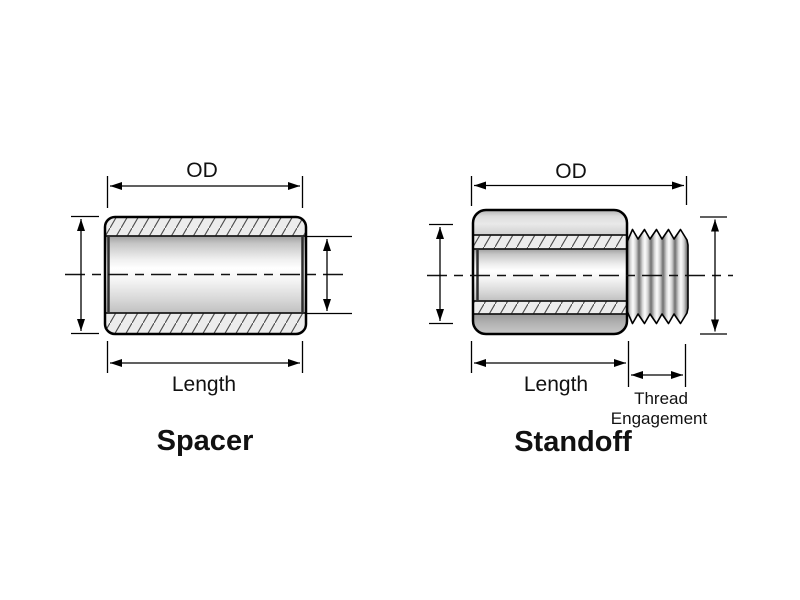  What do you see at coordinates (657, 276) in the screenshot?
I see `standoff-thread-stud` at bounding box center [657, 276].